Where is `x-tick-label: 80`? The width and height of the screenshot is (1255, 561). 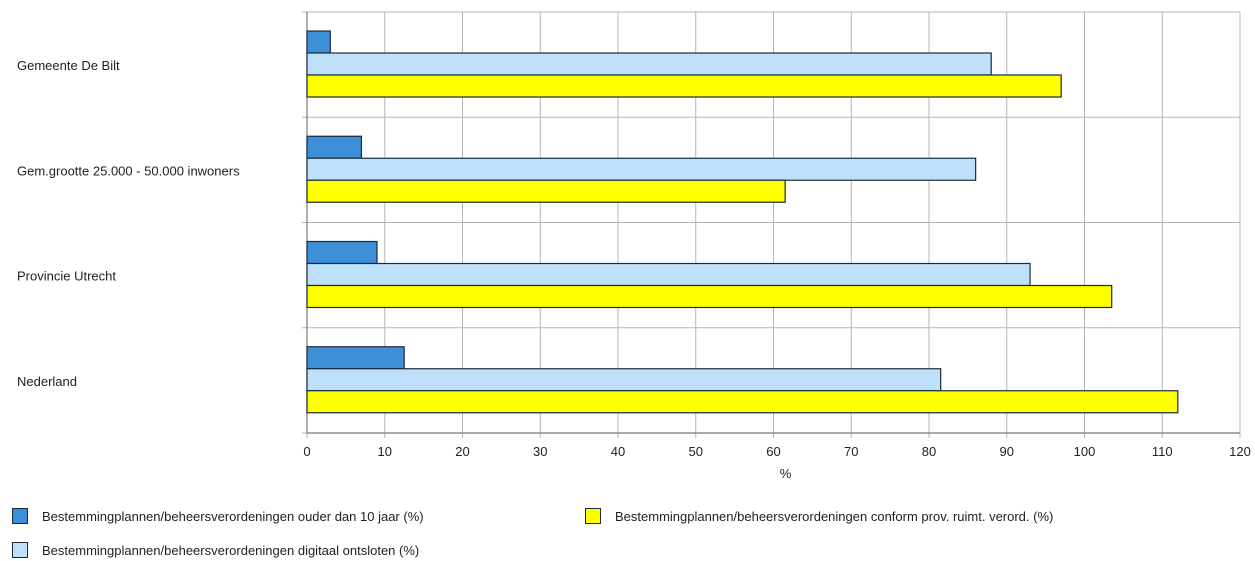
x-tick-label: 80 is located at coordinates (929, 451).